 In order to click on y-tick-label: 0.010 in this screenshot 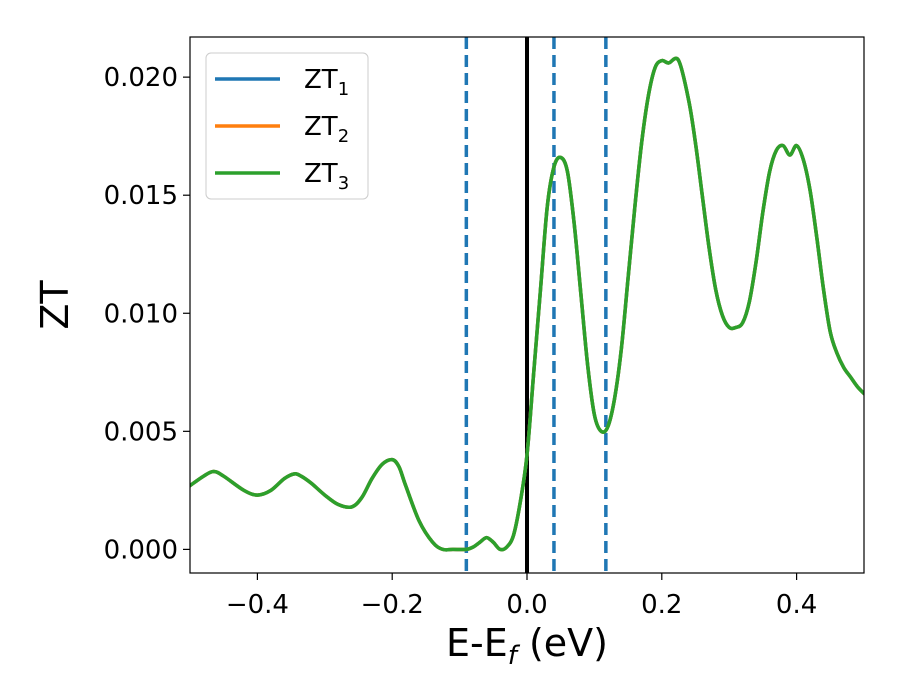, I will do `click(141, 314)`.